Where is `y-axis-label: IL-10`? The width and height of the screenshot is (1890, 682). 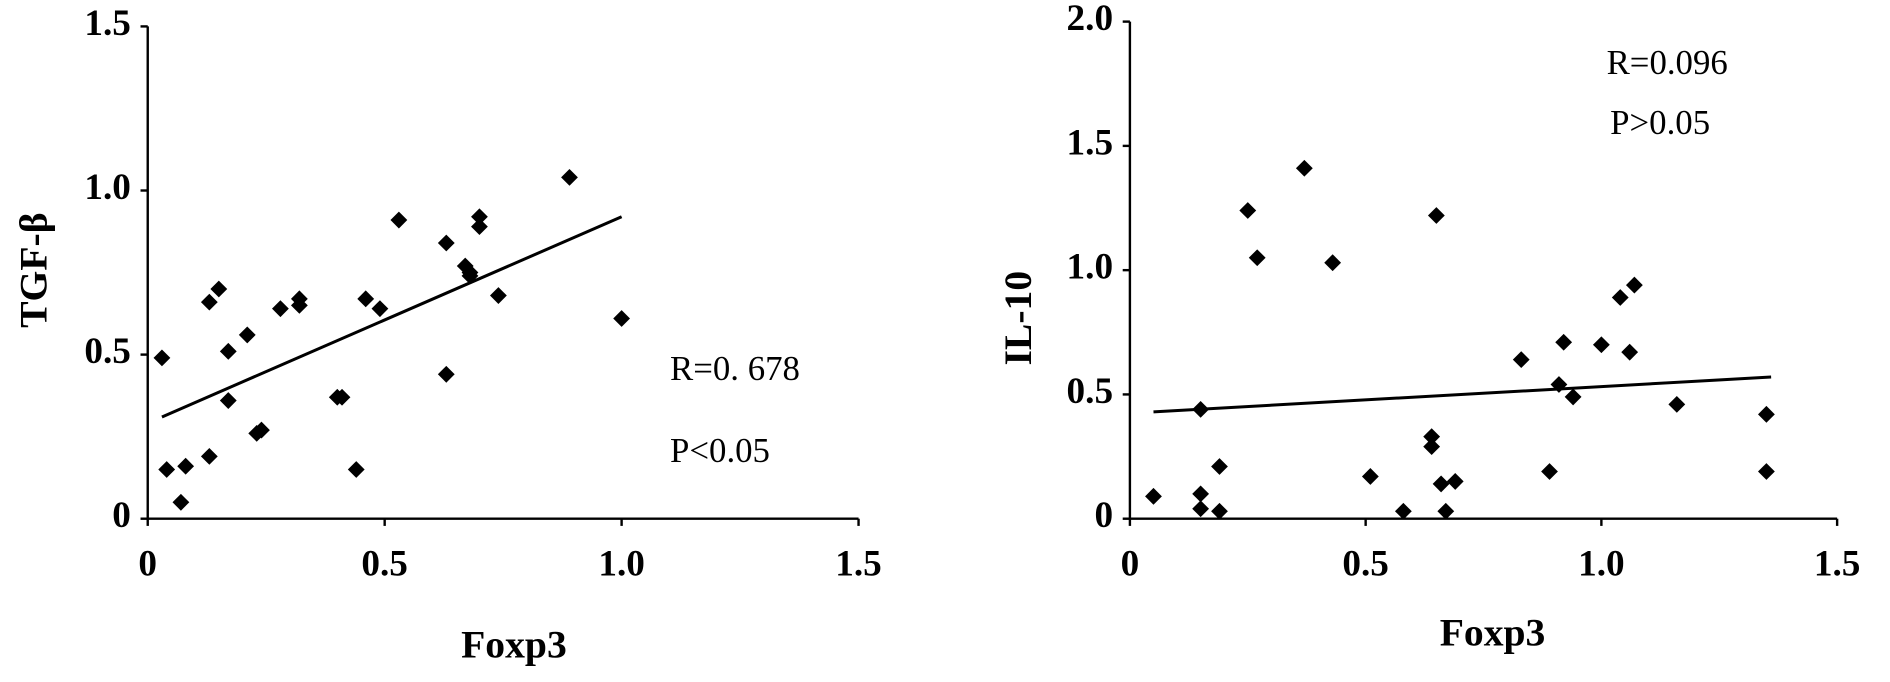 y-axis-label: IL-10 is located at coordinates (1018, 318).